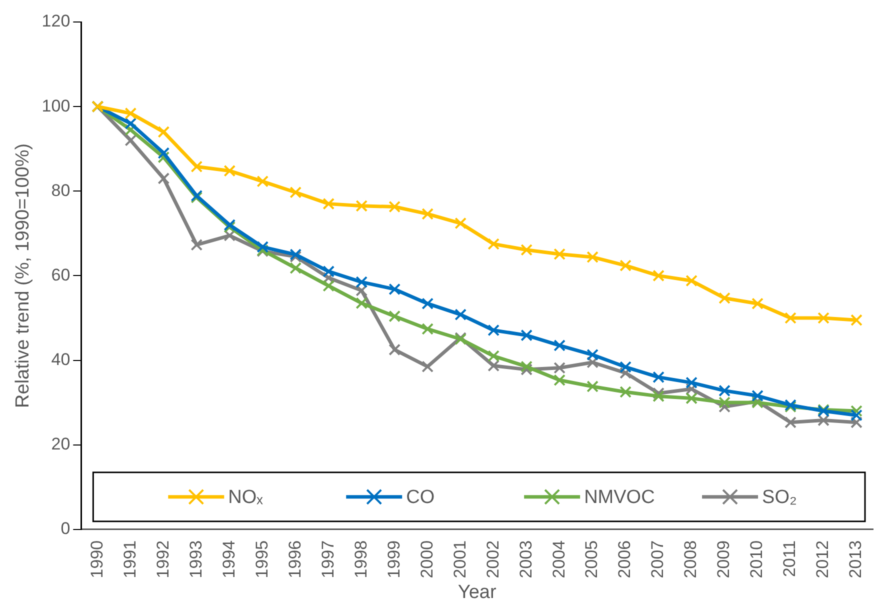 Image resolution: width=890 pixels, height=612 pixels. Describe the element at coordinates (246, 497) in the screenshot. I see `legend-label: NOₓ` at that location.